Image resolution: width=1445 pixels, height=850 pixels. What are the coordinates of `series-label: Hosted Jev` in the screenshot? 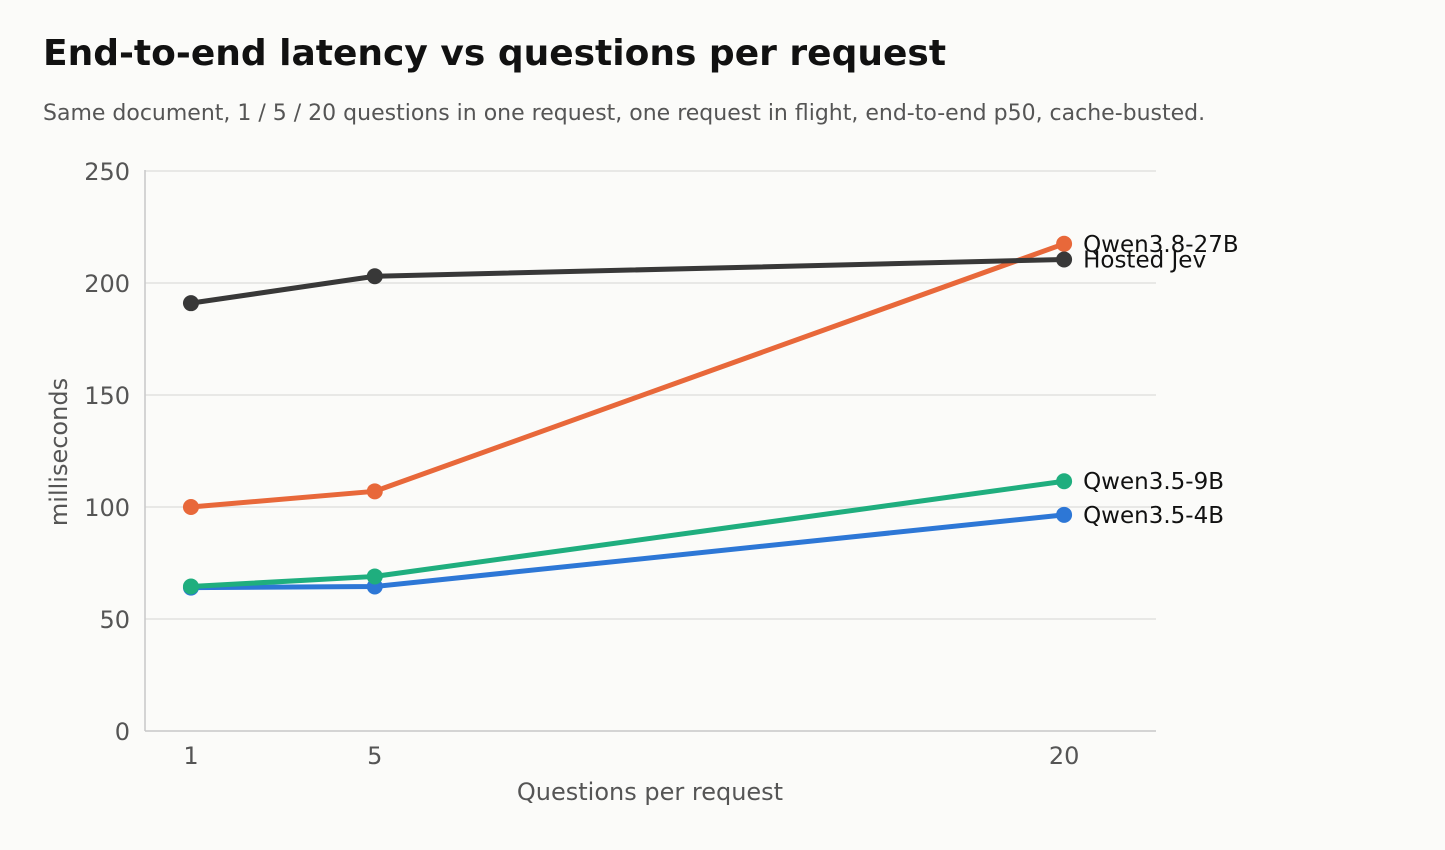 It's located at (1144, 260).